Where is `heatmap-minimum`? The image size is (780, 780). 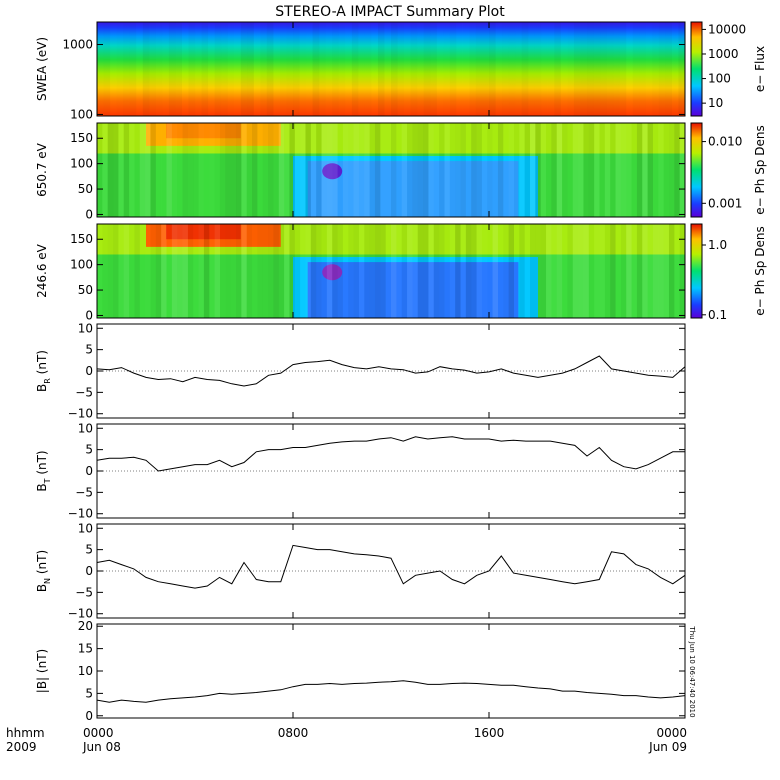 heatmap-minimum is located at coordinates (332, 272).